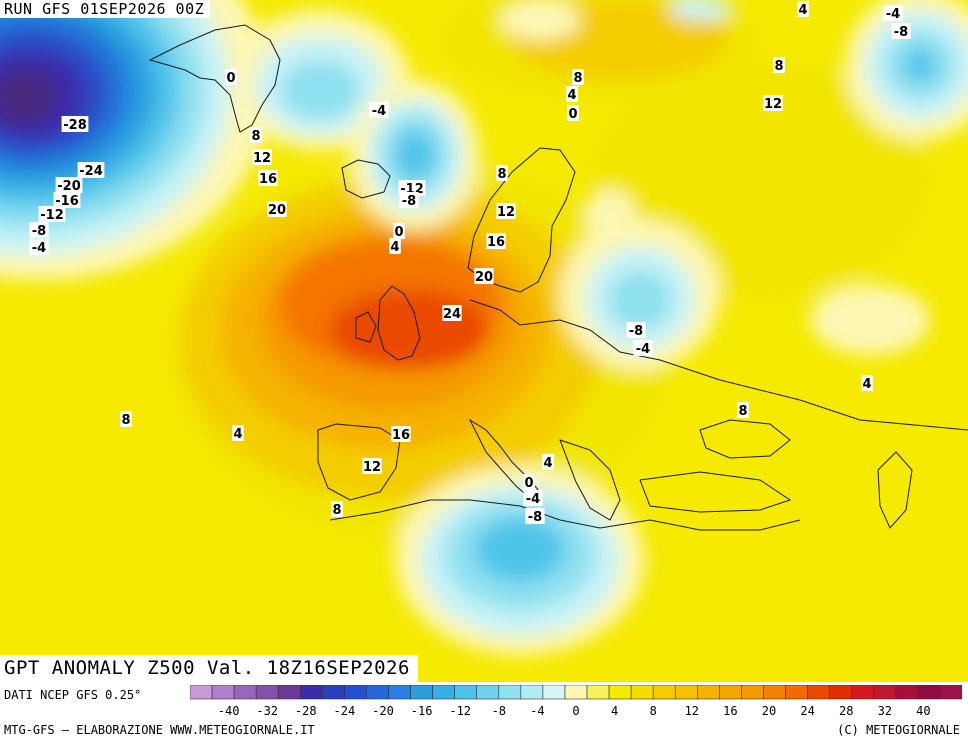  Describe the element at coordinates (769, 711) in the screenshot. I see `colorbar-tick-label: 20` at that location.